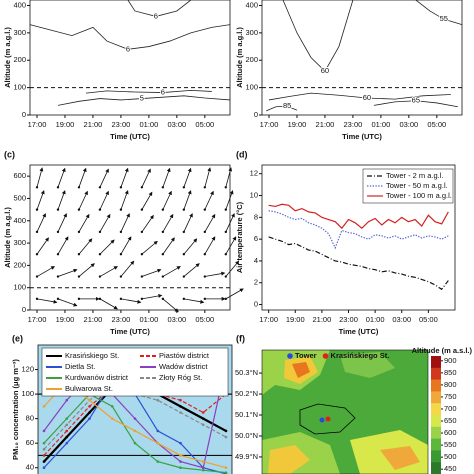  Describe the element at coordinates (450, 396) in the screenshot. I see `colorbar-tick-label: 750` at that location.